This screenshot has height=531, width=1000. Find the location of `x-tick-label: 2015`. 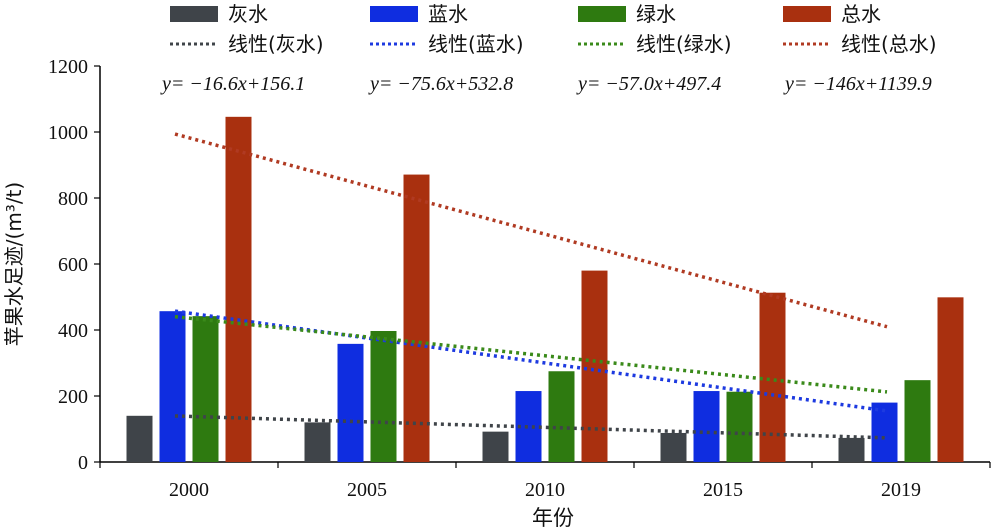

x-tick-label: 2015 is located at coordinates (723, 490).